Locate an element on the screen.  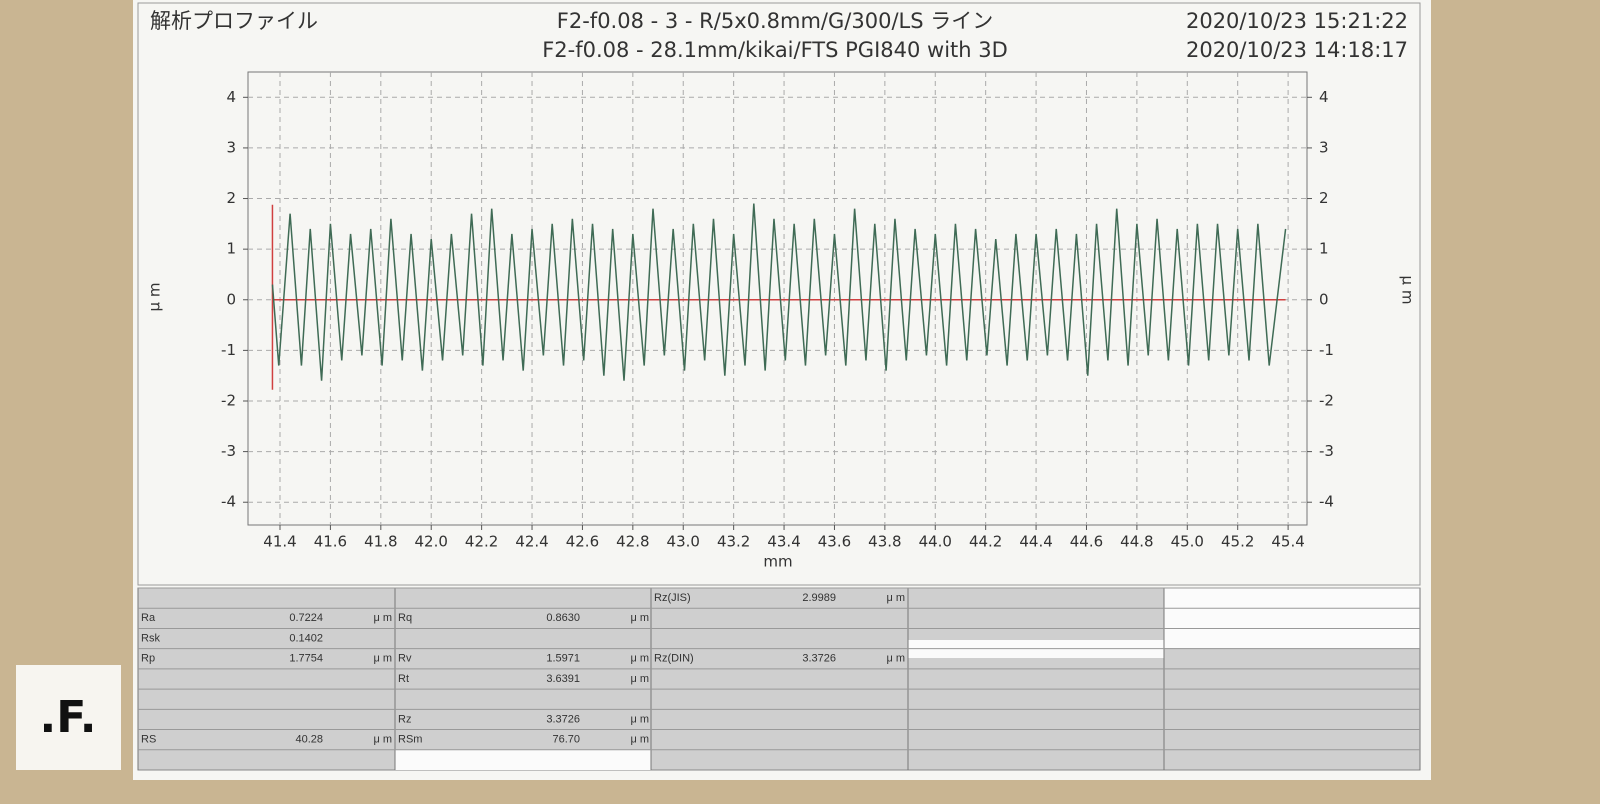
param-value: 76.70 is located at coordinates (566, 740).